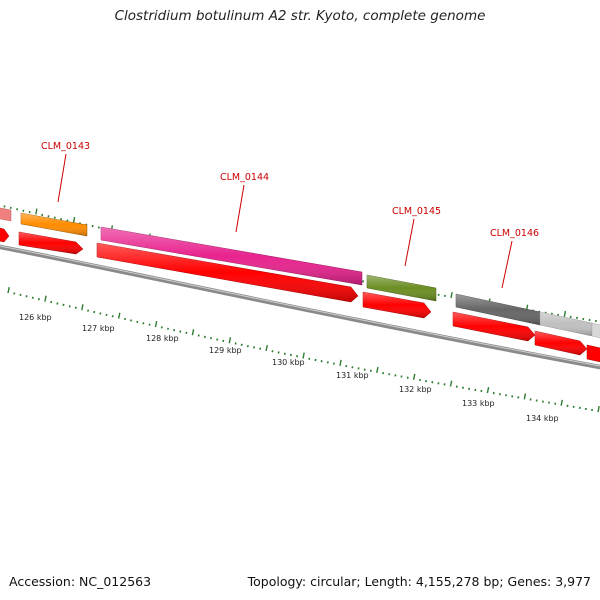 The image size is (600, 600). Describe the element at coordinates (561, 343) in the screenshot. I see `cds-arrow-5-shade` at that location.